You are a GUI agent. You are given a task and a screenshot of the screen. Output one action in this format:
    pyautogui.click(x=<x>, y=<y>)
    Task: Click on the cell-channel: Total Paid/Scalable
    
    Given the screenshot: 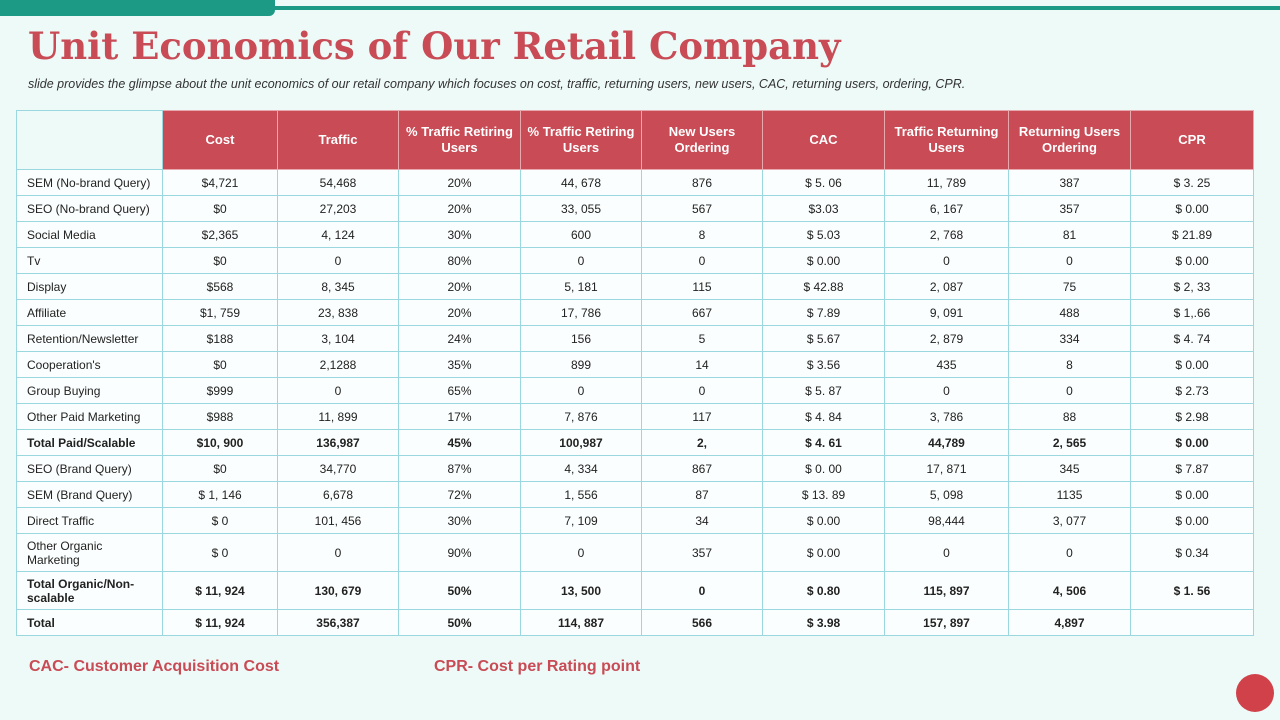 What is the action you would take?
    pyautogui.click(x=89, y=442)
    